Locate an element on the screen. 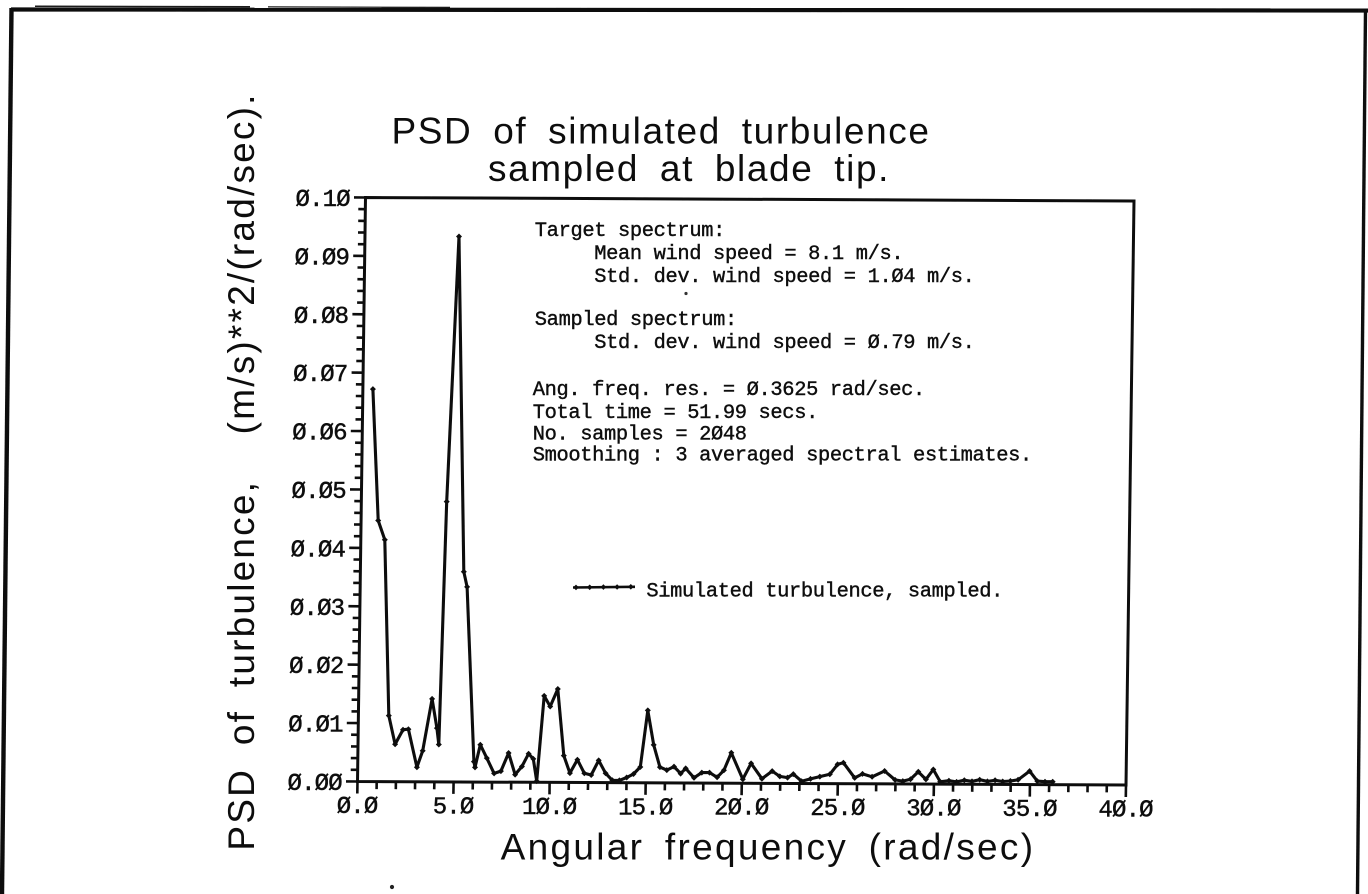 This screenshot has width=1368, height=894. svg-text: Ø.Ø is located at coordinates (357, 807).